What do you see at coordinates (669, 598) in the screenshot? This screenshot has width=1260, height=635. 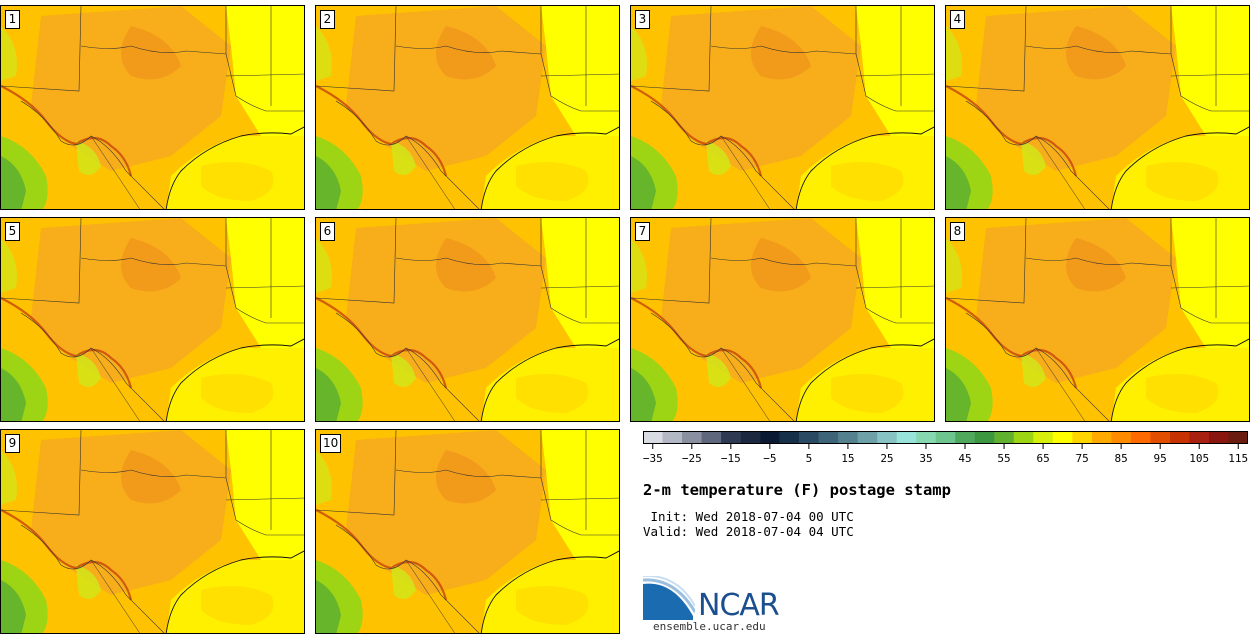 I see `ncar-logo-icon` at bounding box center [669, 598].